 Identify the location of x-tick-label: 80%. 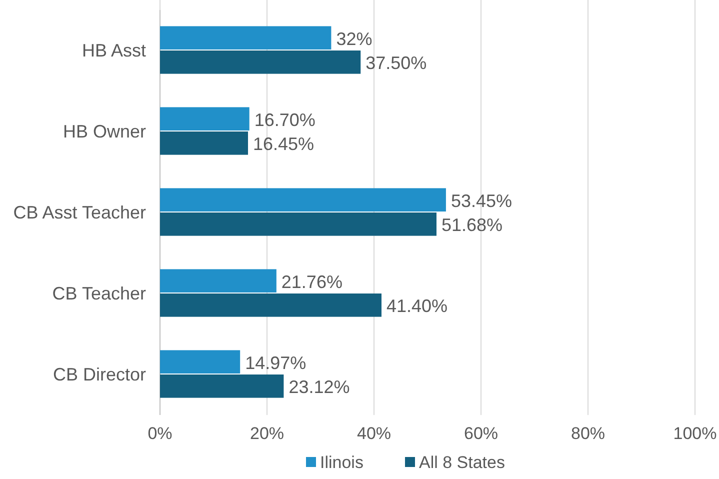
(588, 434).